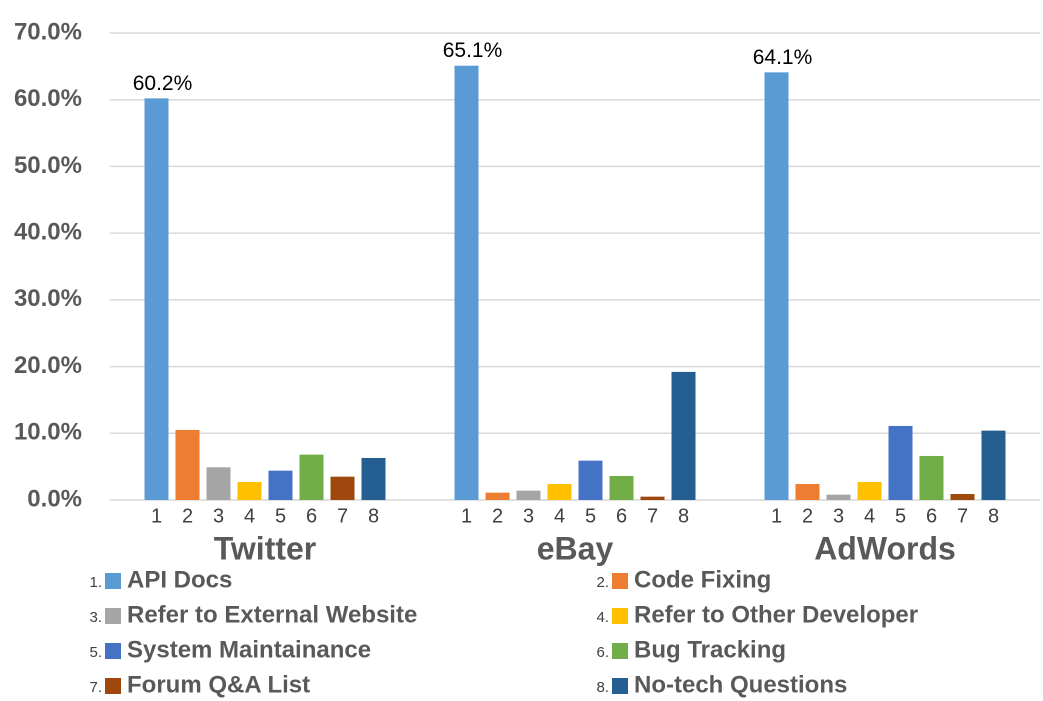 The height and width of the screenshot is (701, 1043). Describe the element at coordinates (48, 432) in the screenshot. I see `y-tick-label: 10.0%` at that location.